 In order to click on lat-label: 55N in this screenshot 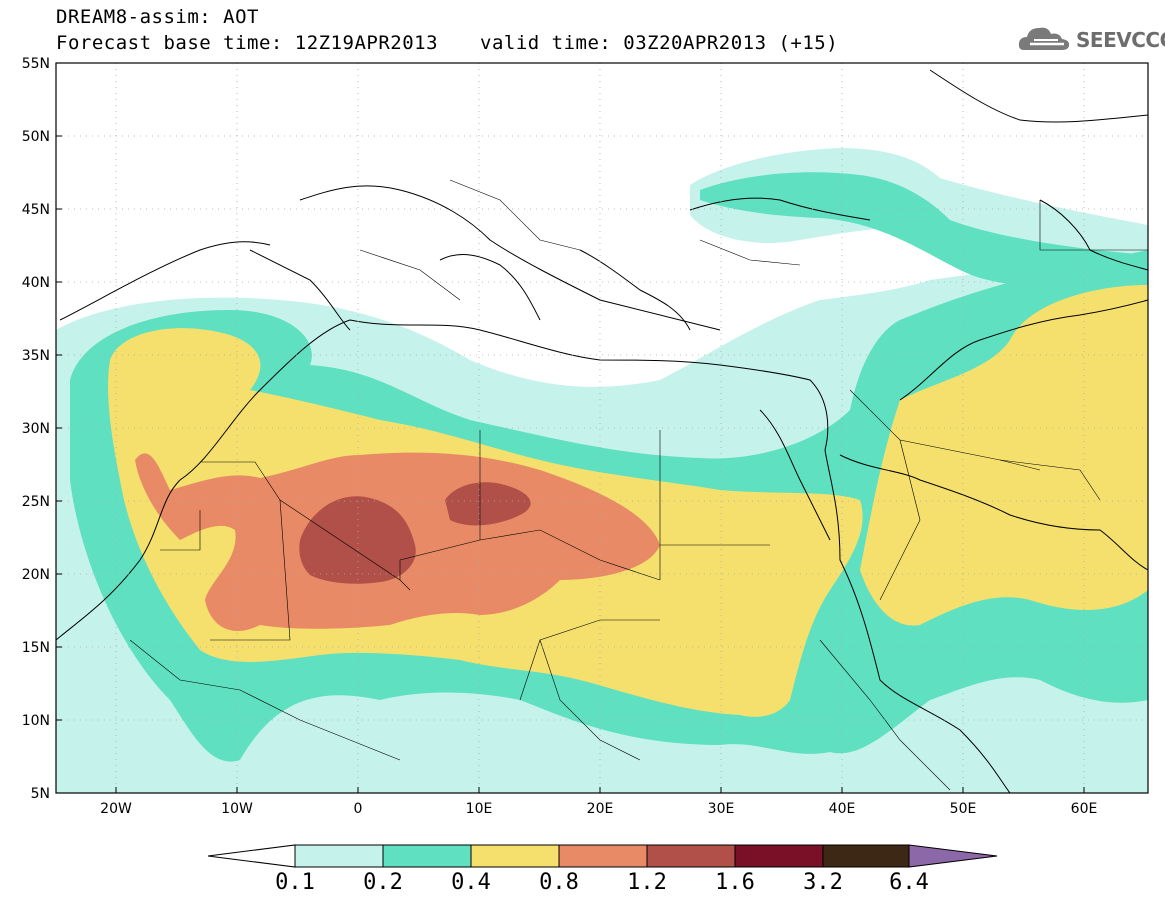, I will do `click(36, 64)`.